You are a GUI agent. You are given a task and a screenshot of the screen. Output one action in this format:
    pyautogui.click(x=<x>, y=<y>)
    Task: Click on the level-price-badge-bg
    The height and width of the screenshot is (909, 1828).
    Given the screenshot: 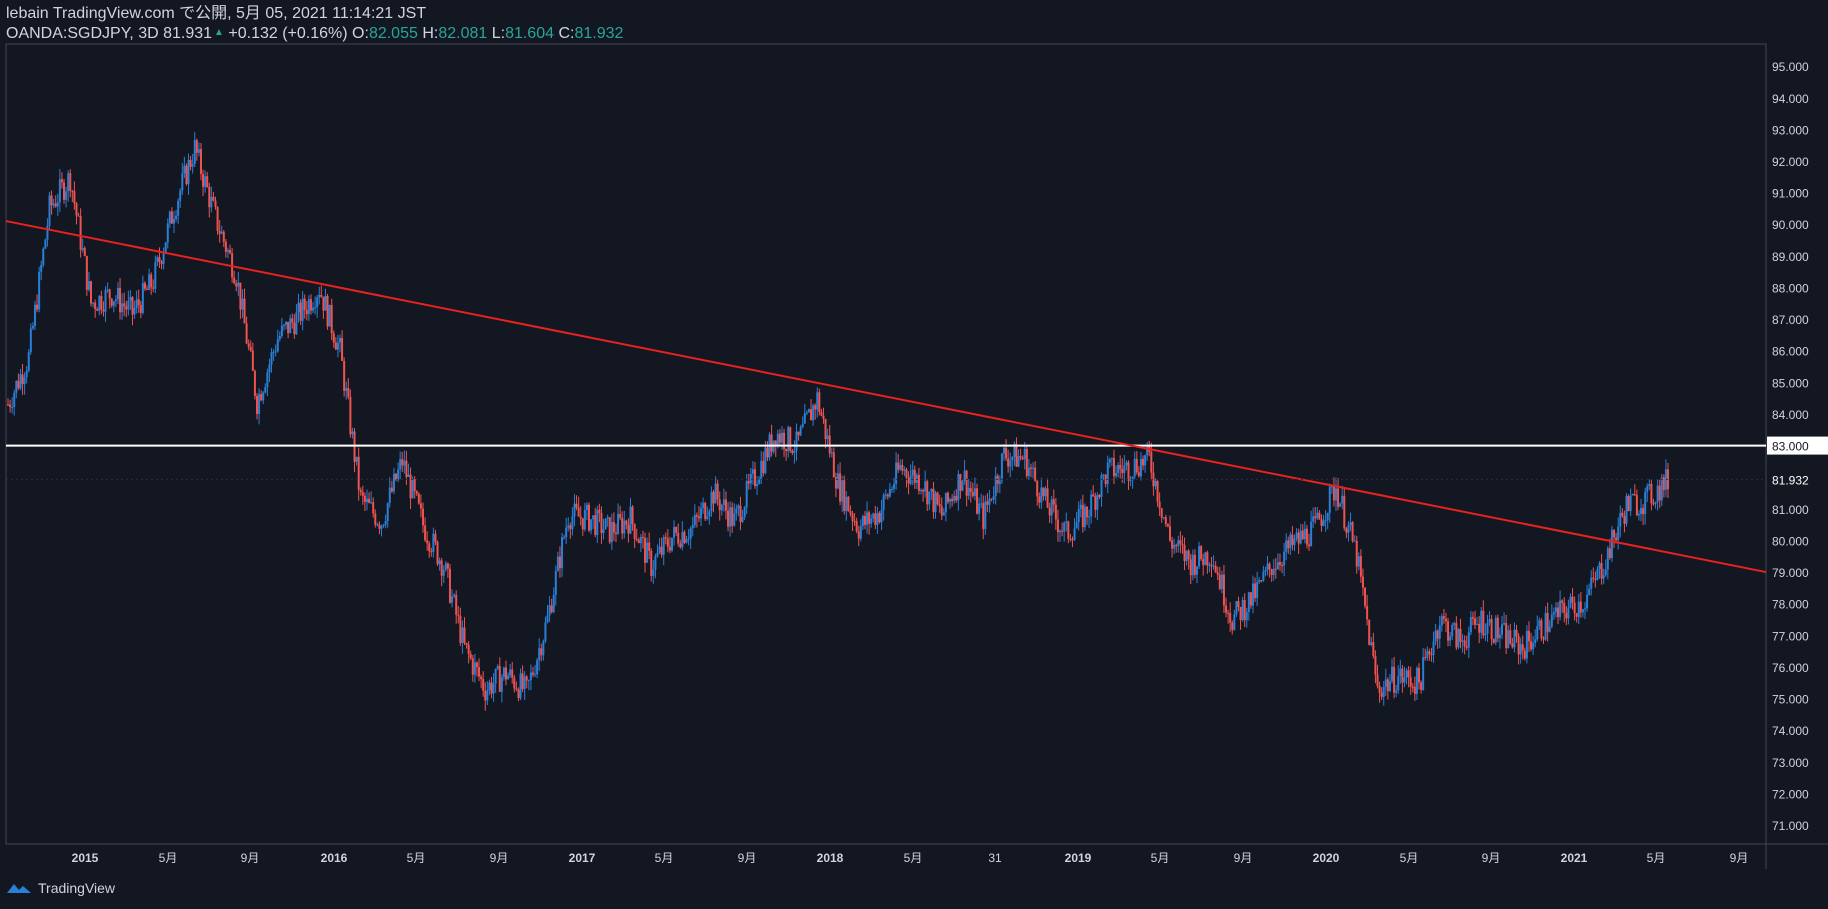 What is the action you would take?
    pyautogui.click(x=1797, y=445)
    